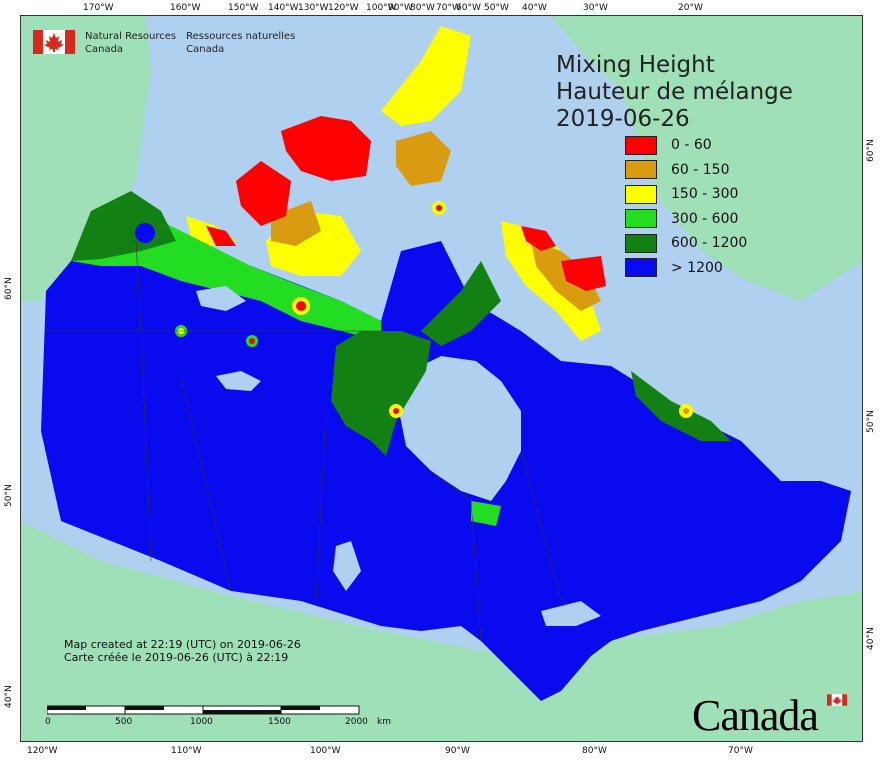 This screenshot has height=760, width=880. What do you see at coordinates (131, 43) in the screenshot?
I see `logo-text-english: Natural Resources Canada` at bounding box center [131, 43].